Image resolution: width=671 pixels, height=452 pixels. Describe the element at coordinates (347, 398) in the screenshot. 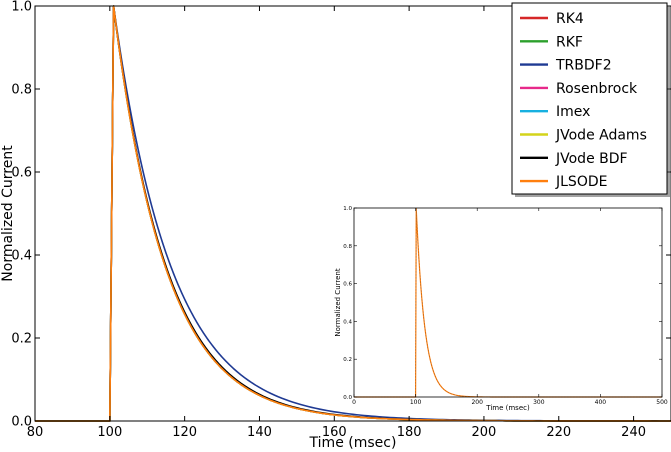

I see `inset-y-tick-label: 0.0` at that location.